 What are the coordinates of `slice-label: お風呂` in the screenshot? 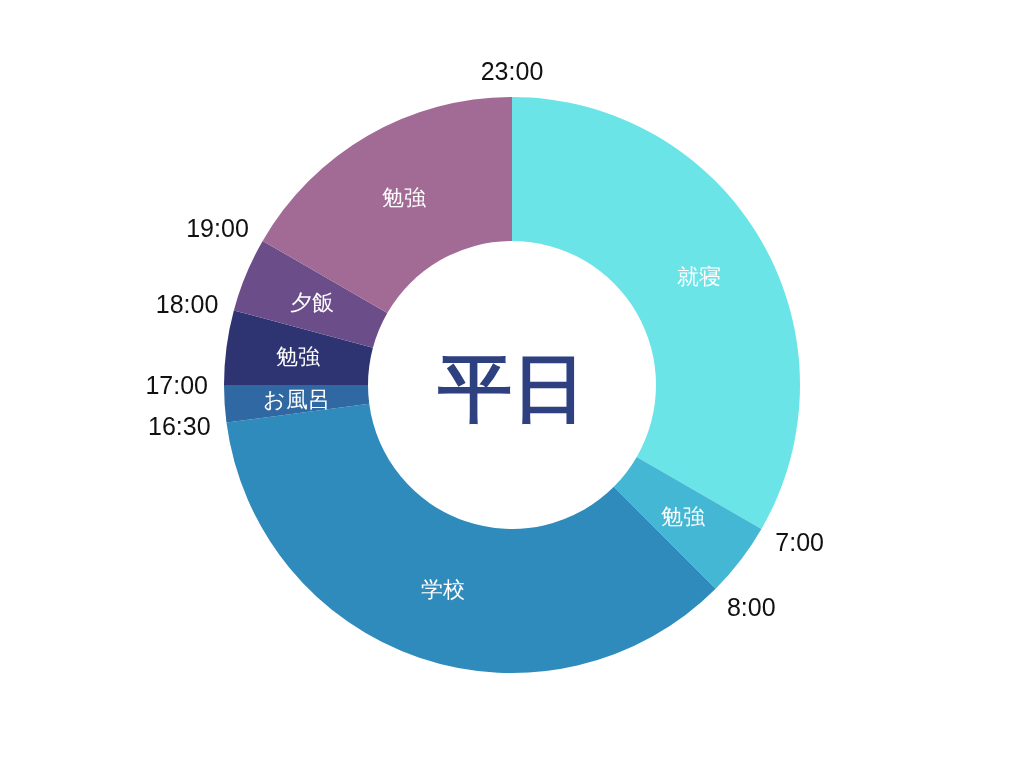 It's located at (296, 399).